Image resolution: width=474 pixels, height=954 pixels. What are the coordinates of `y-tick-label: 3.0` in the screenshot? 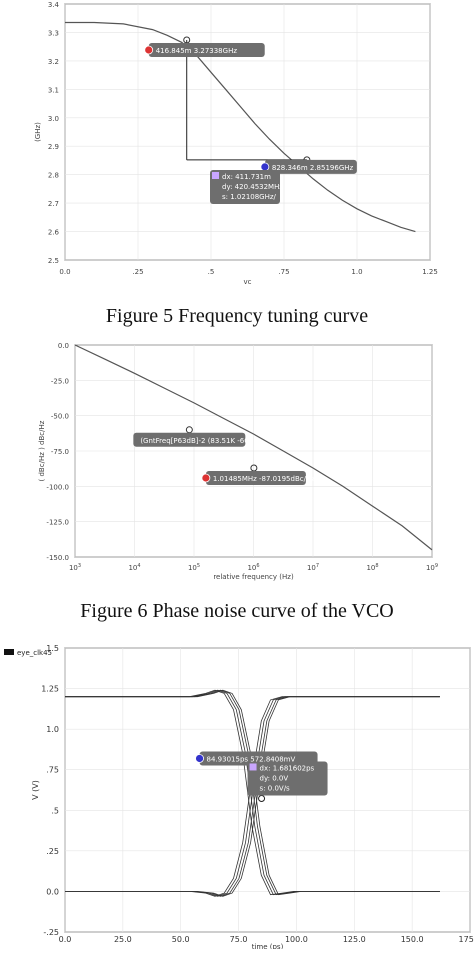 It's located at (53, 119).